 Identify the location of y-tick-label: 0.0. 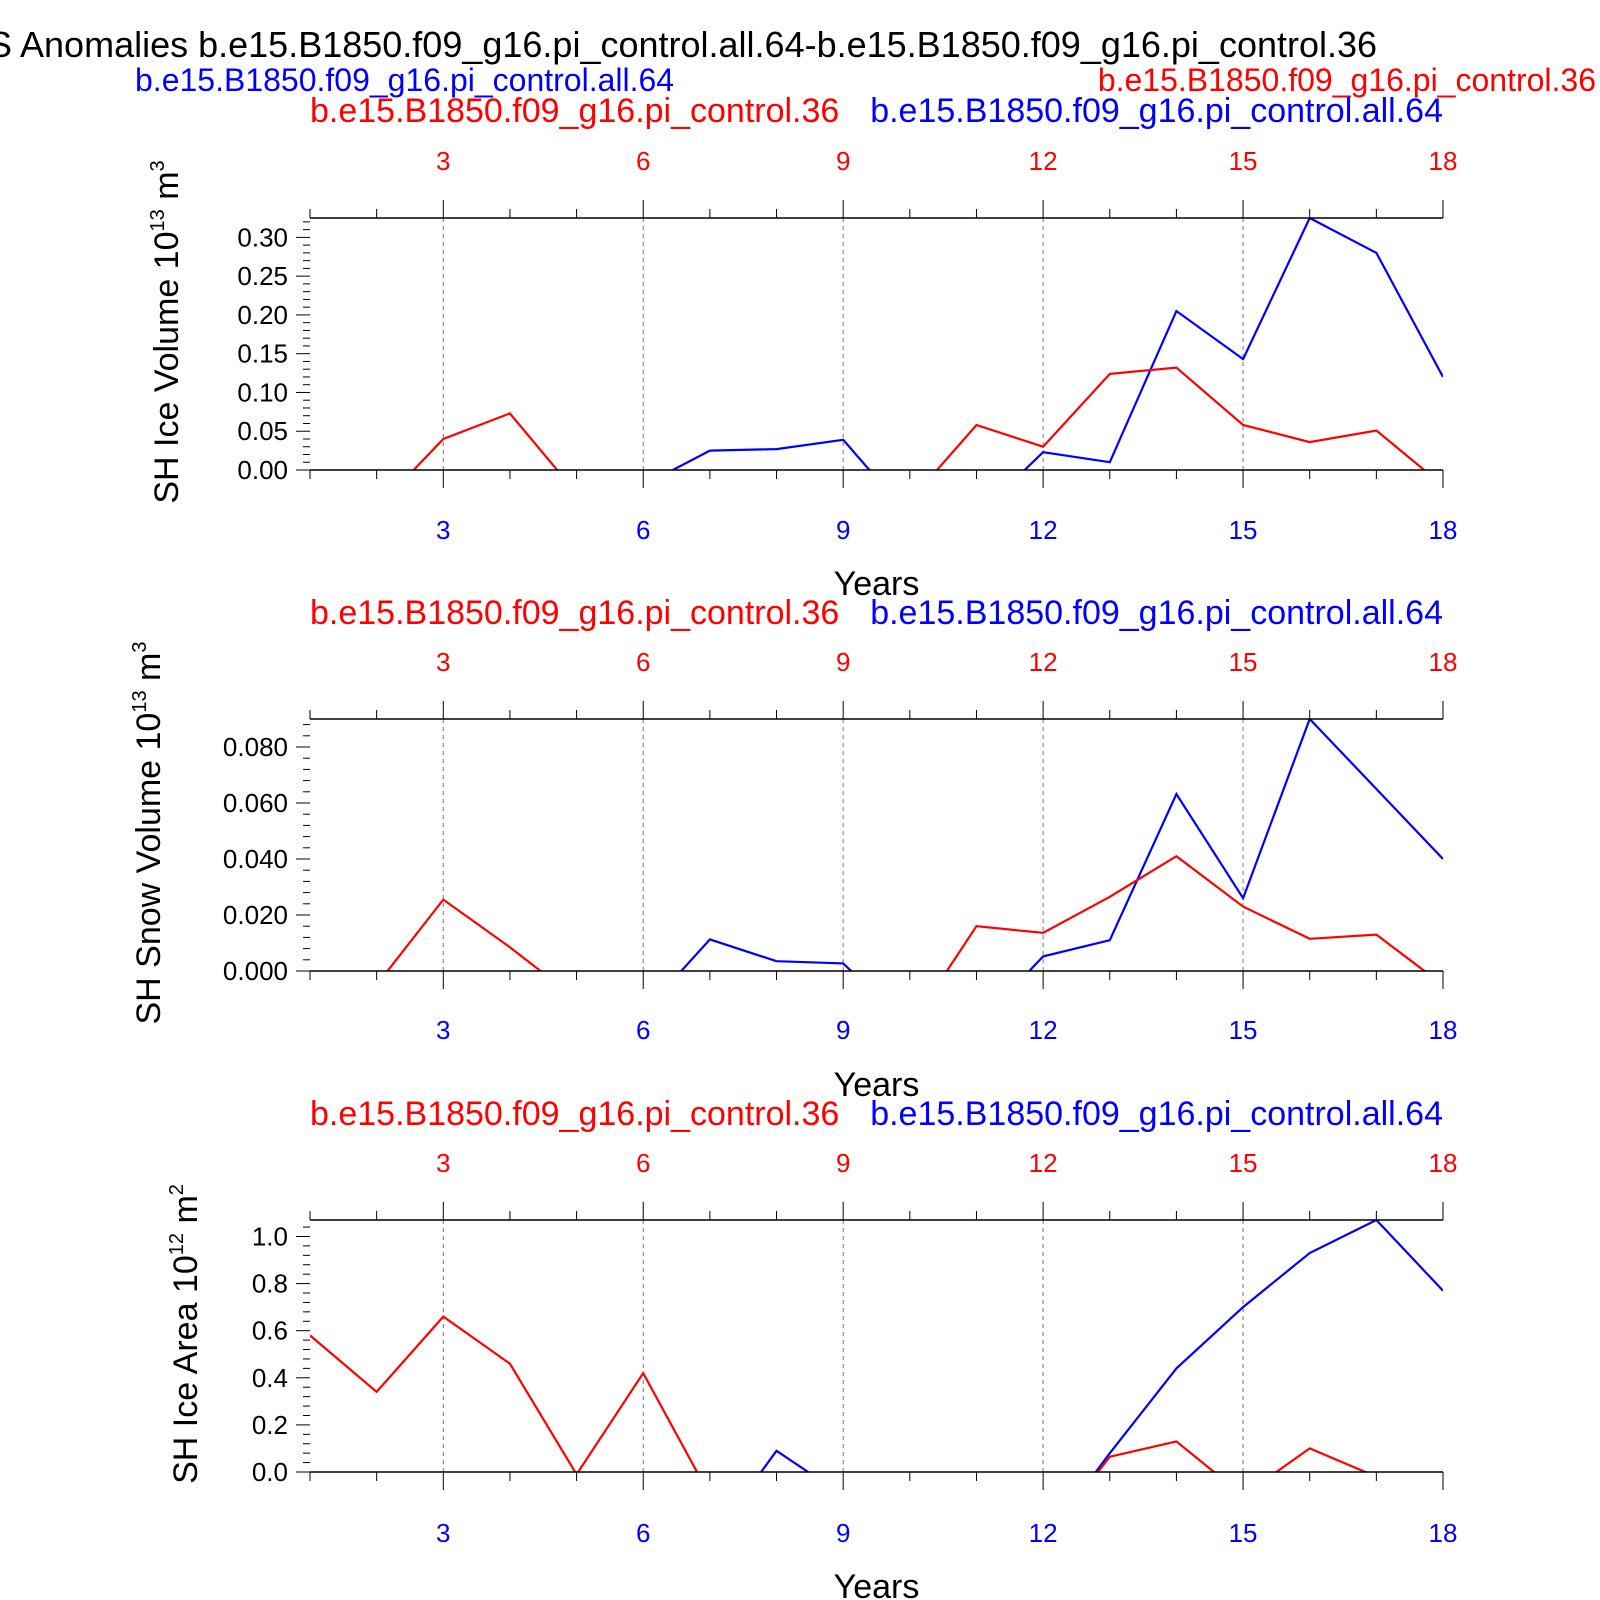
(270, 1472).